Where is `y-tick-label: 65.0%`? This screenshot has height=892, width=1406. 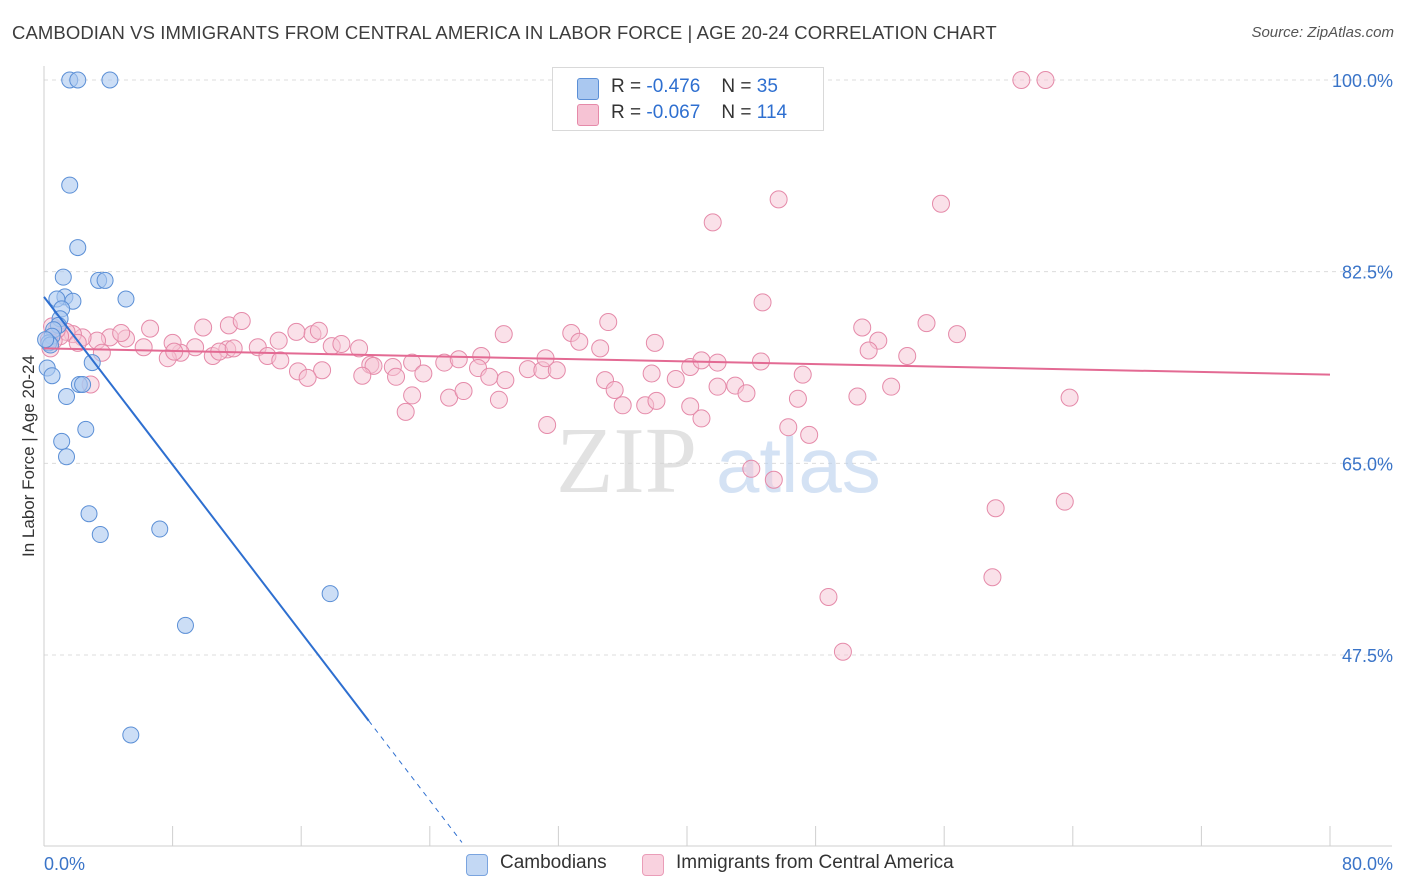
y-tick-label: 65.0% is located at coordinates (1367, 464).